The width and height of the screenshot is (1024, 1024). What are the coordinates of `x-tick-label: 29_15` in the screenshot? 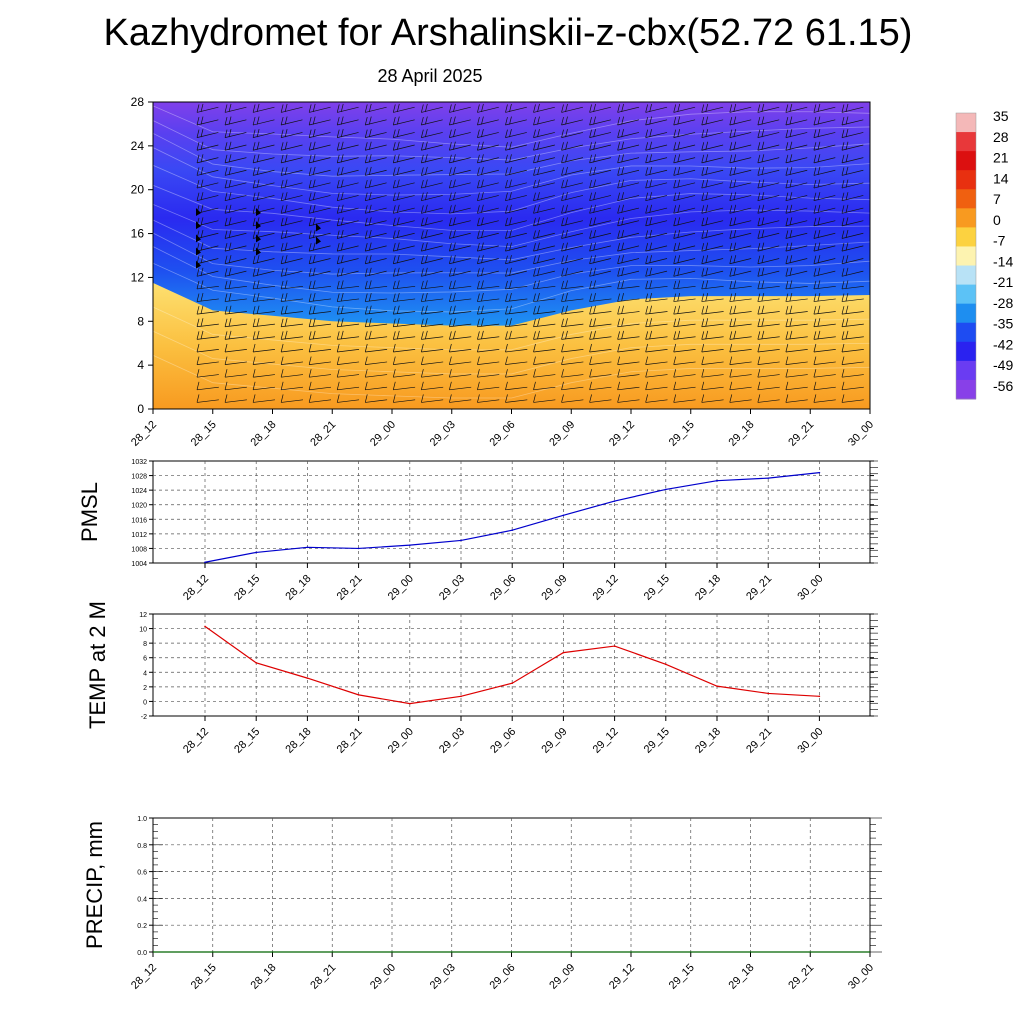 It's located at (657, 741).